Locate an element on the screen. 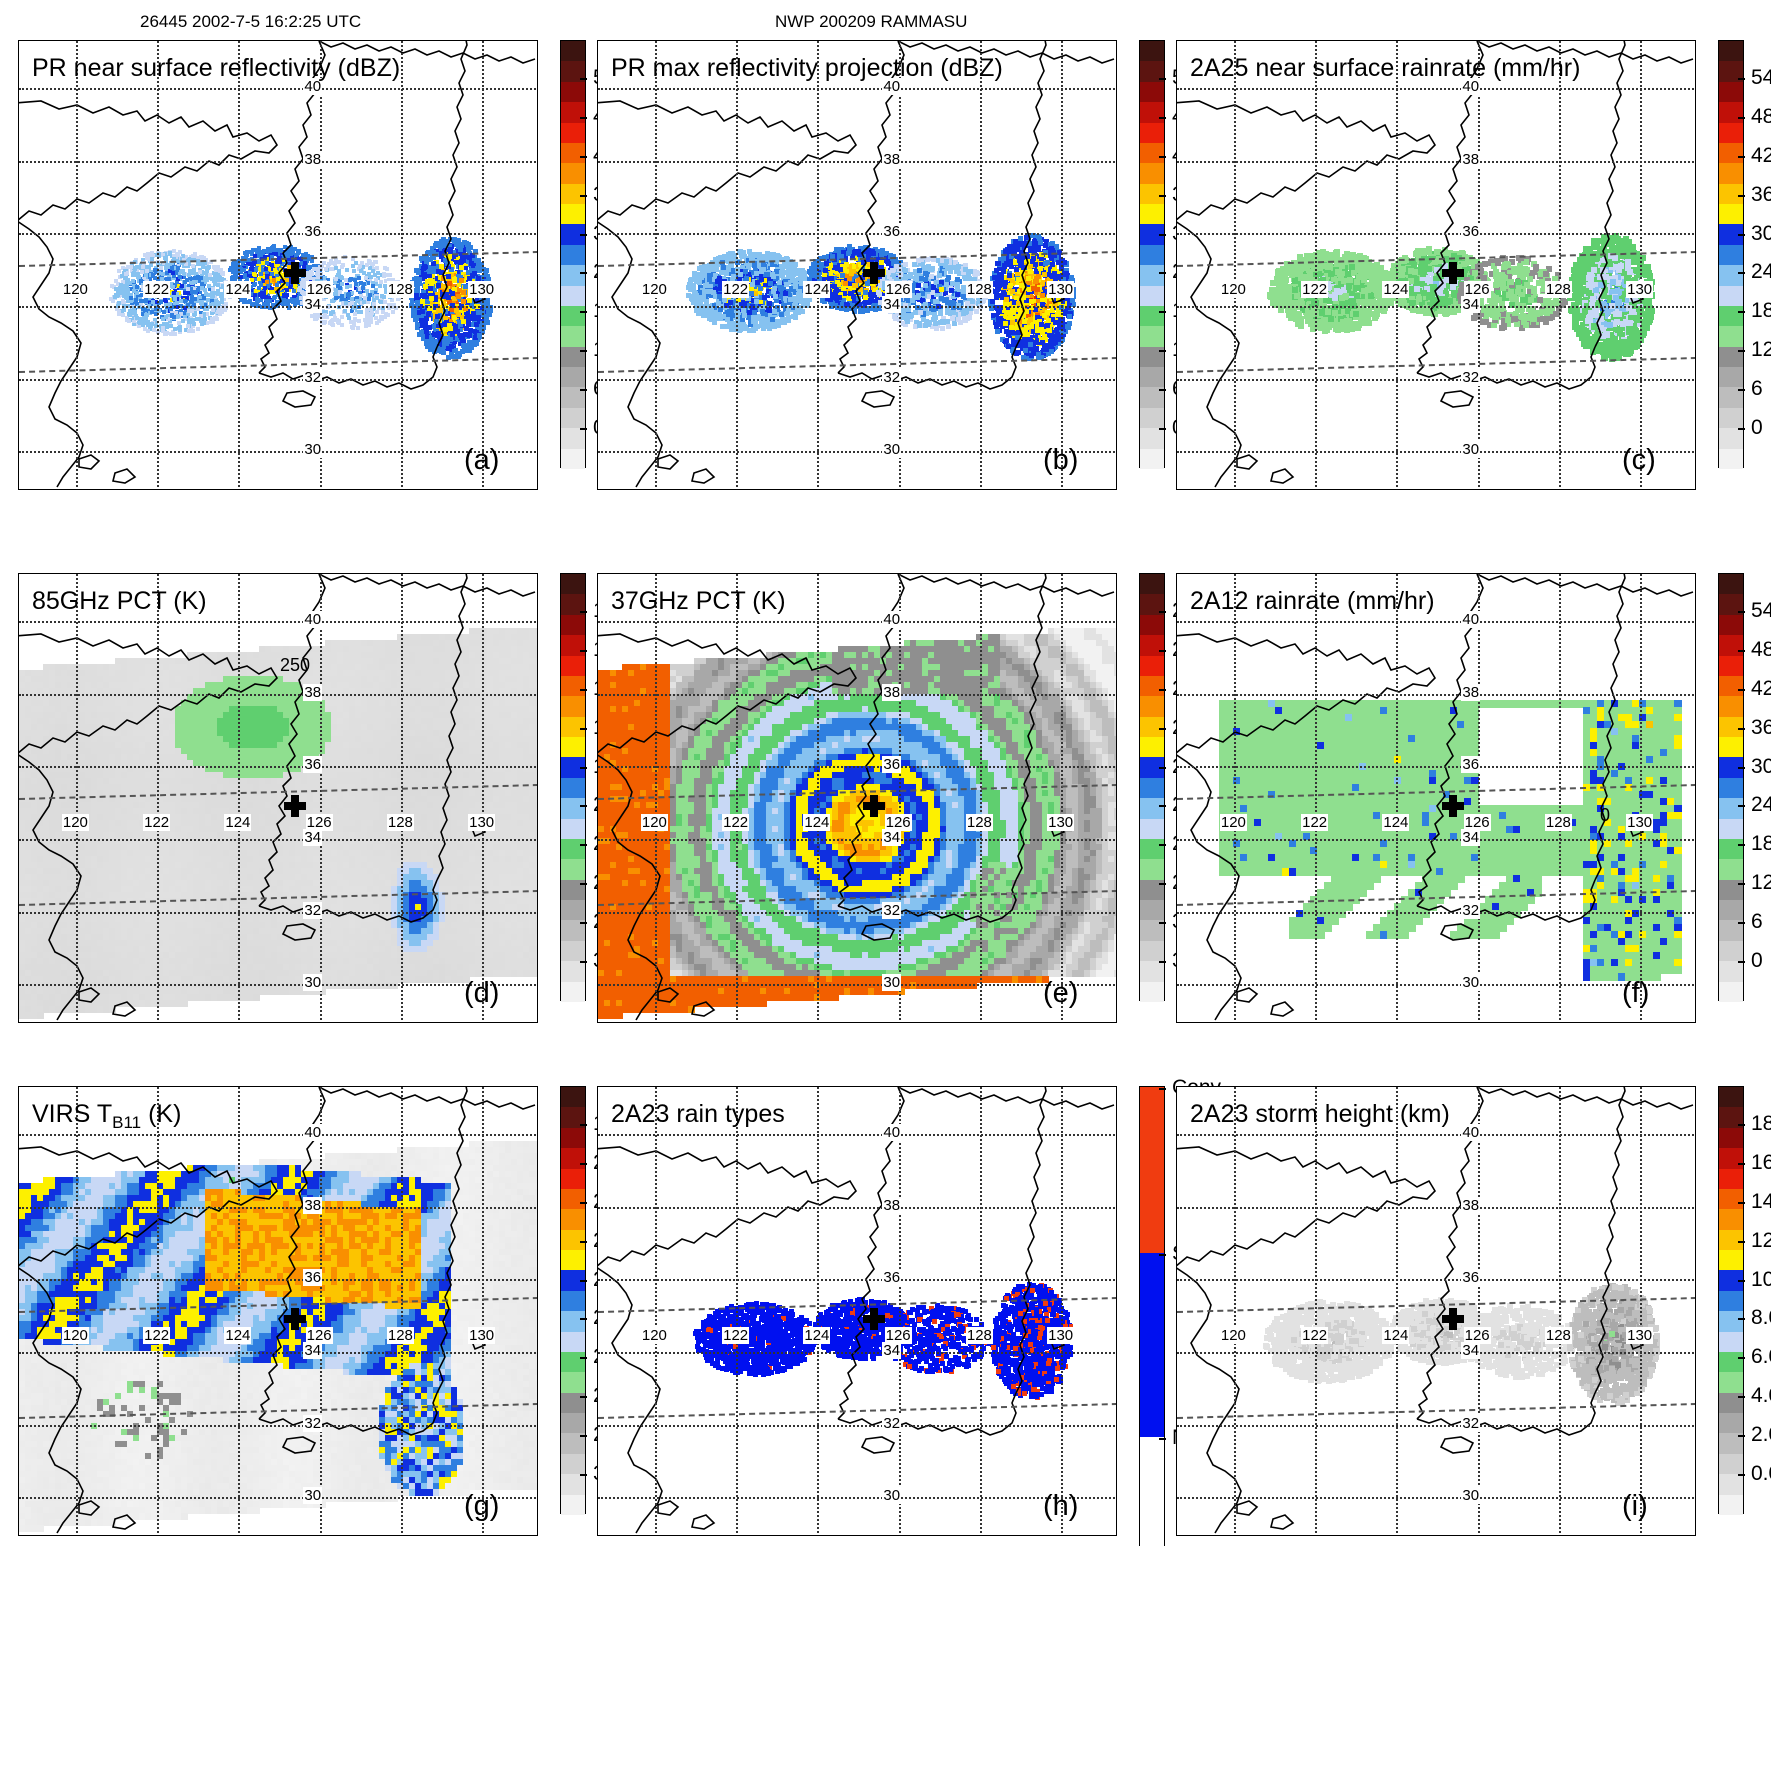 The width and height of the screenshot is (1771, 1771). colorbar-tick-label: 24 is located at coordinates (1761, 272).